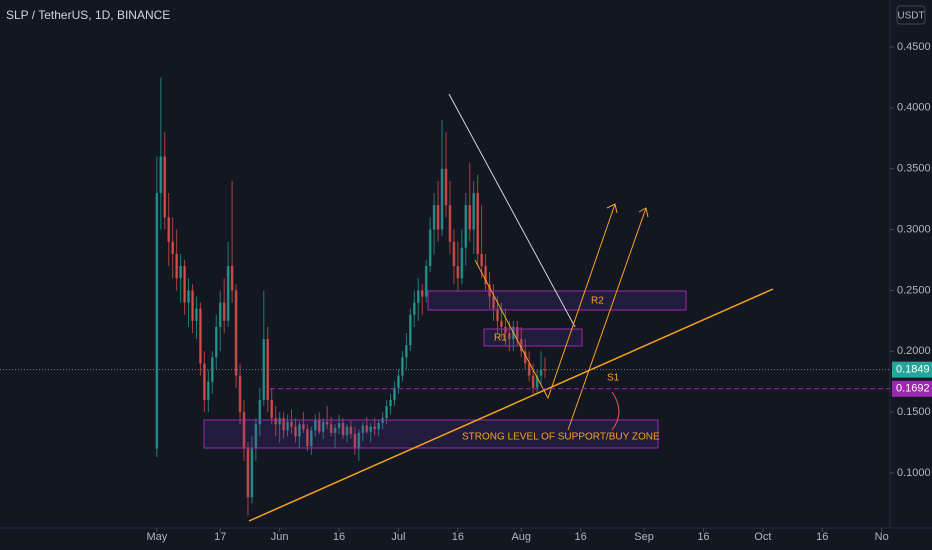 The width and height of the screenshot is (932, 550). I want to click on last-price-label: 0.1849, so click(913, 370).